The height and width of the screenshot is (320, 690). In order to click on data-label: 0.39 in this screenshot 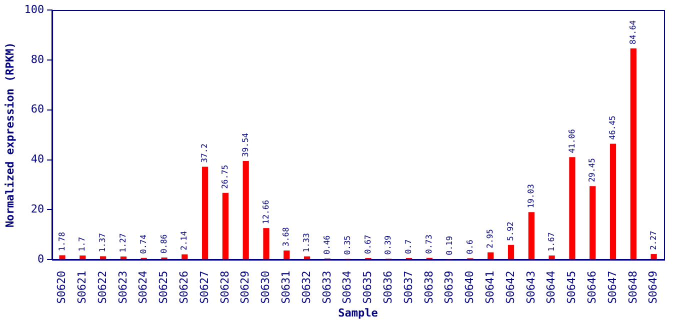, I will do `click(388, 245)`.